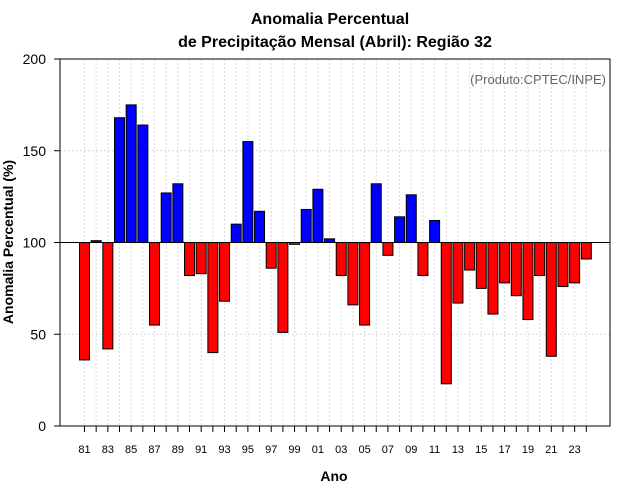 The image size is (640, 500). What do you see at coordinates (108, 450) in the screenshot?
I see `x-tick-label: 83` at bounding box center [108, 450].